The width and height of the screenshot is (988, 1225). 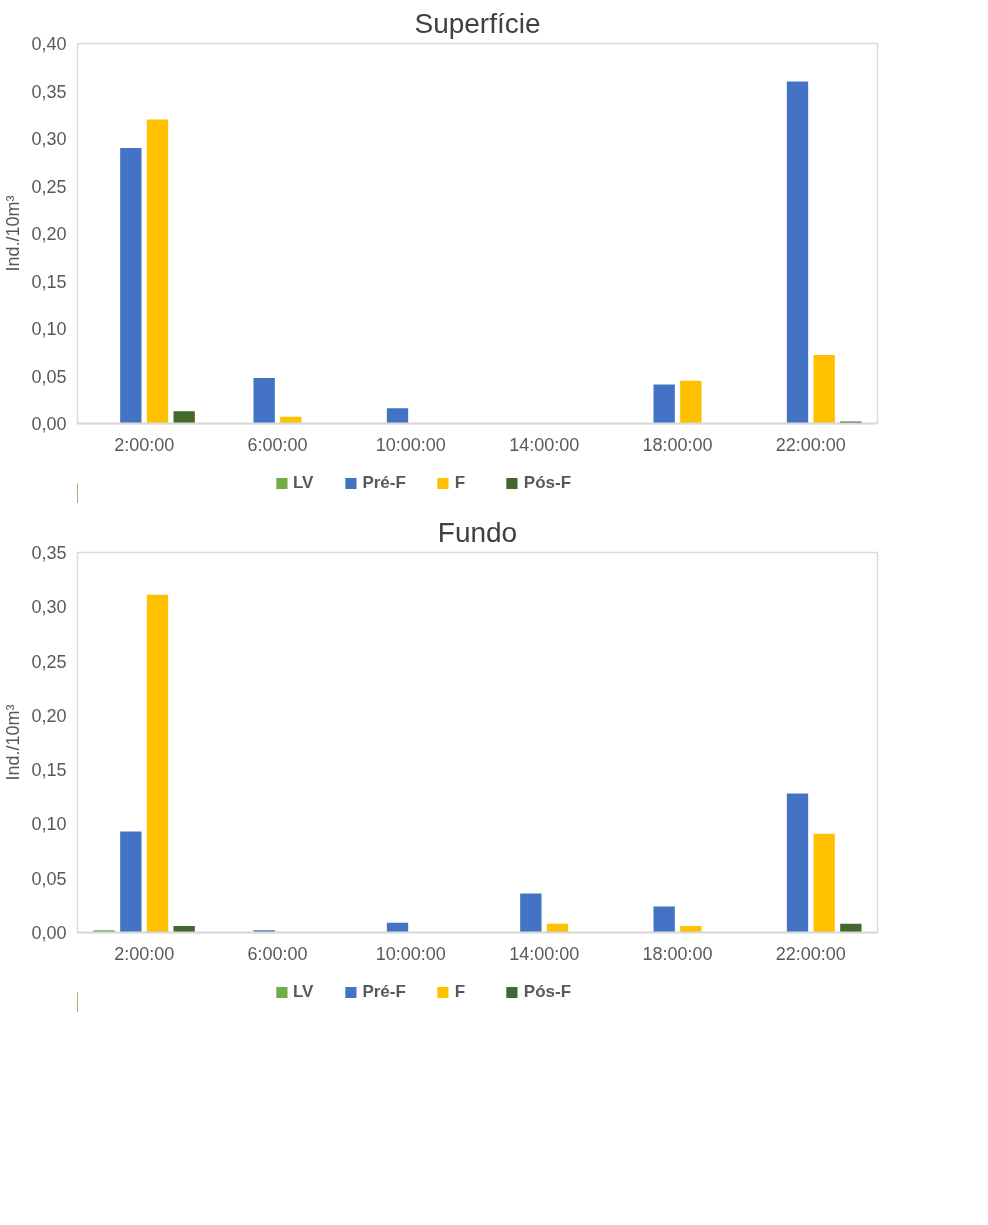 What do you see at coordinates (477, 532) in the screenshot?
I see `chart-title: Fundo` at bounding box center [477, 532].